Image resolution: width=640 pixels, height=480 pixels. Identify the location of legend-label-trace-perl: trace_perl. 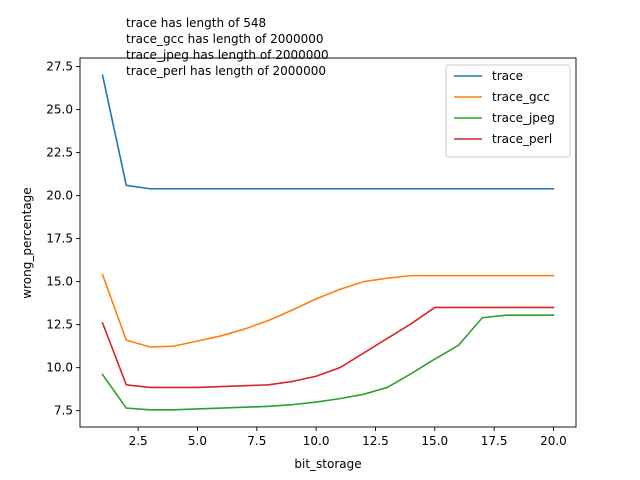
(522, 139).